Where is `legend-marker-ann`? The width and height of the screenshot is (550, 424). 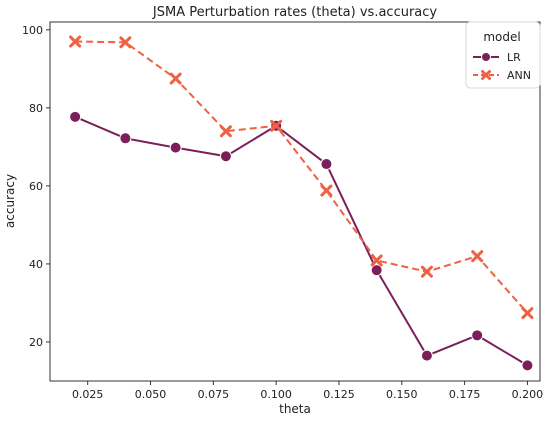
legend-marker-ann is located at coordinates (486, 75).